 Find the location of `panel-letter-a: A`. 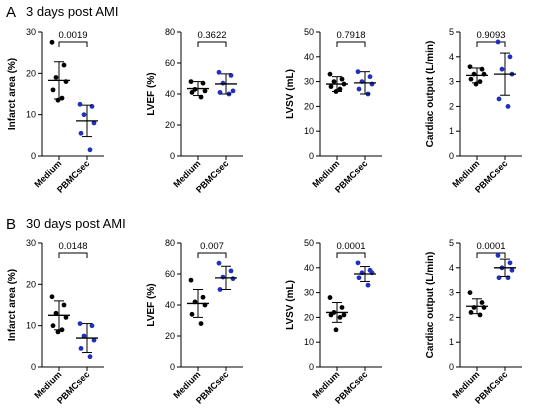

panel-letter-a: A is located at coordinates (11, 12).